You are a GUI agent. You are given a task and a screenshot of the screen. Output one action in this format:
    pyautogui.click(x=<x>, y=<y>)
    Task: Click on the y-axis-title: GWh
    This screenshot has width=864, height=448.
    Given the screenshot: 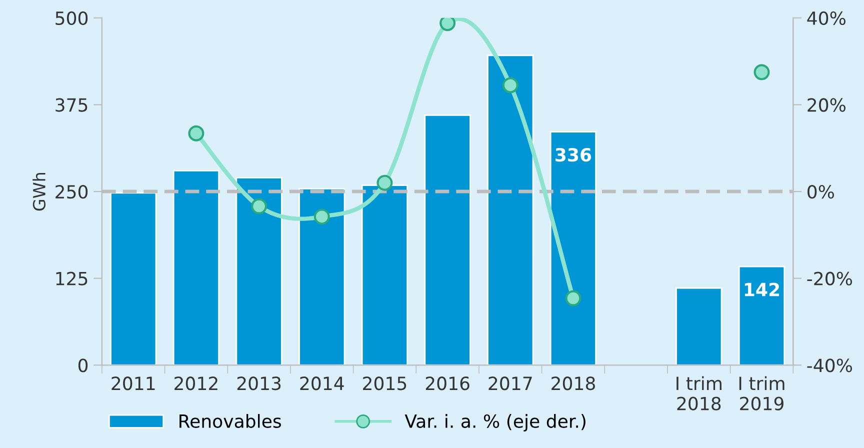 What is the action you would take?
    pyautogui.click(x=39, y=191)
    